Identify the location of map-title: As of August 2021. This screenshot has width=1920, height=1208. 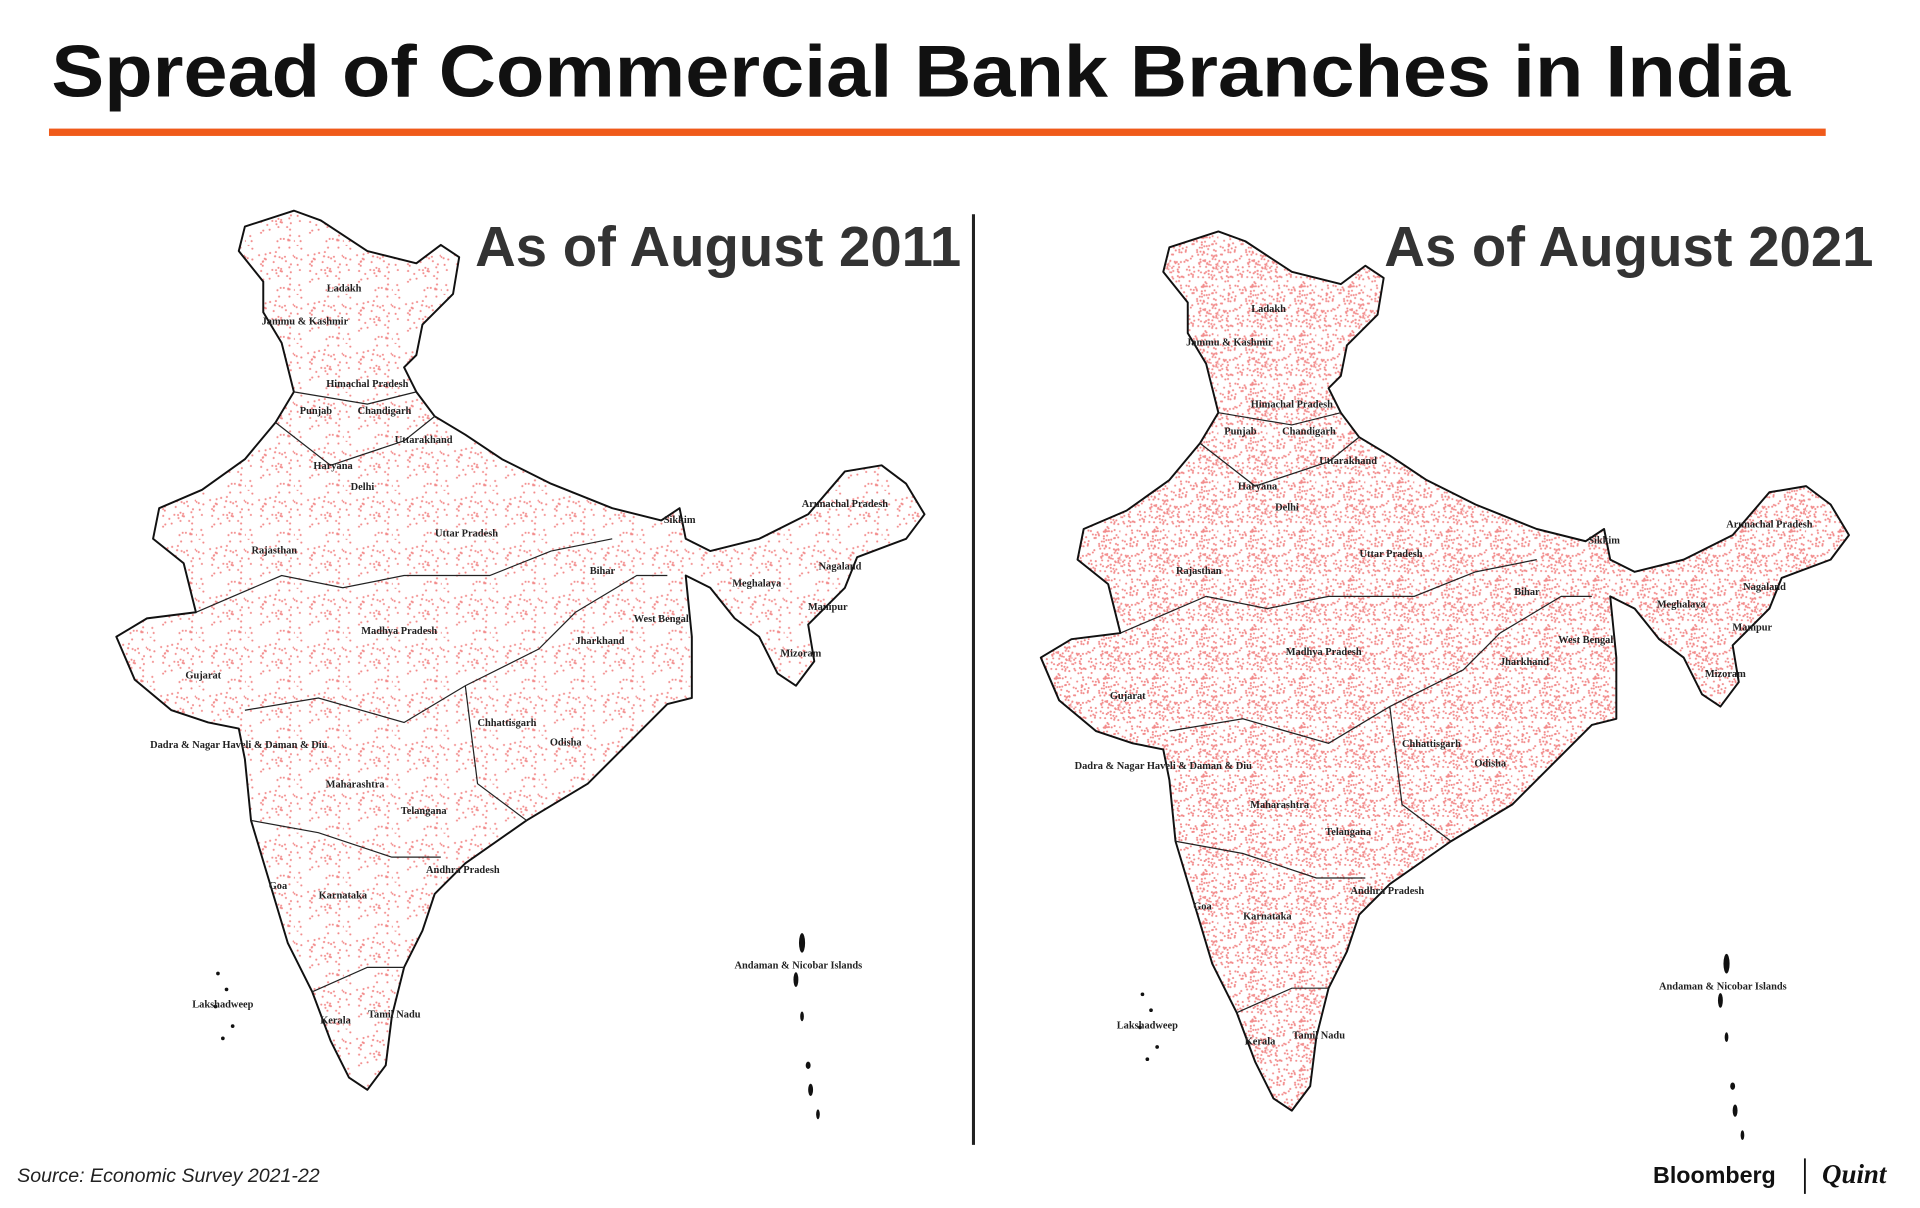
(1628, 246).